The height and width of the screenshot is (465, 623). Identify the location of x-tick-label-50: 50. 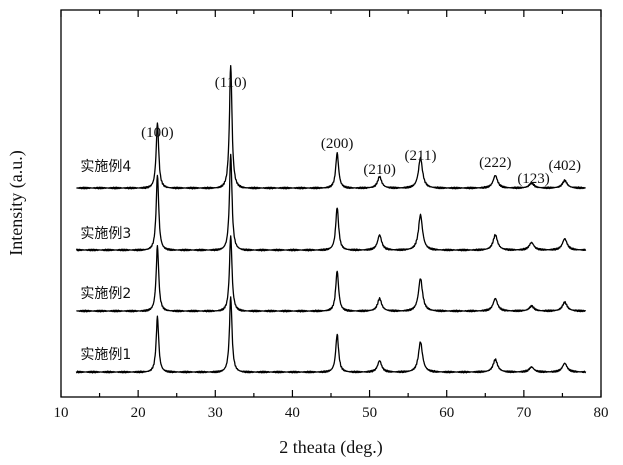
(369, 413).